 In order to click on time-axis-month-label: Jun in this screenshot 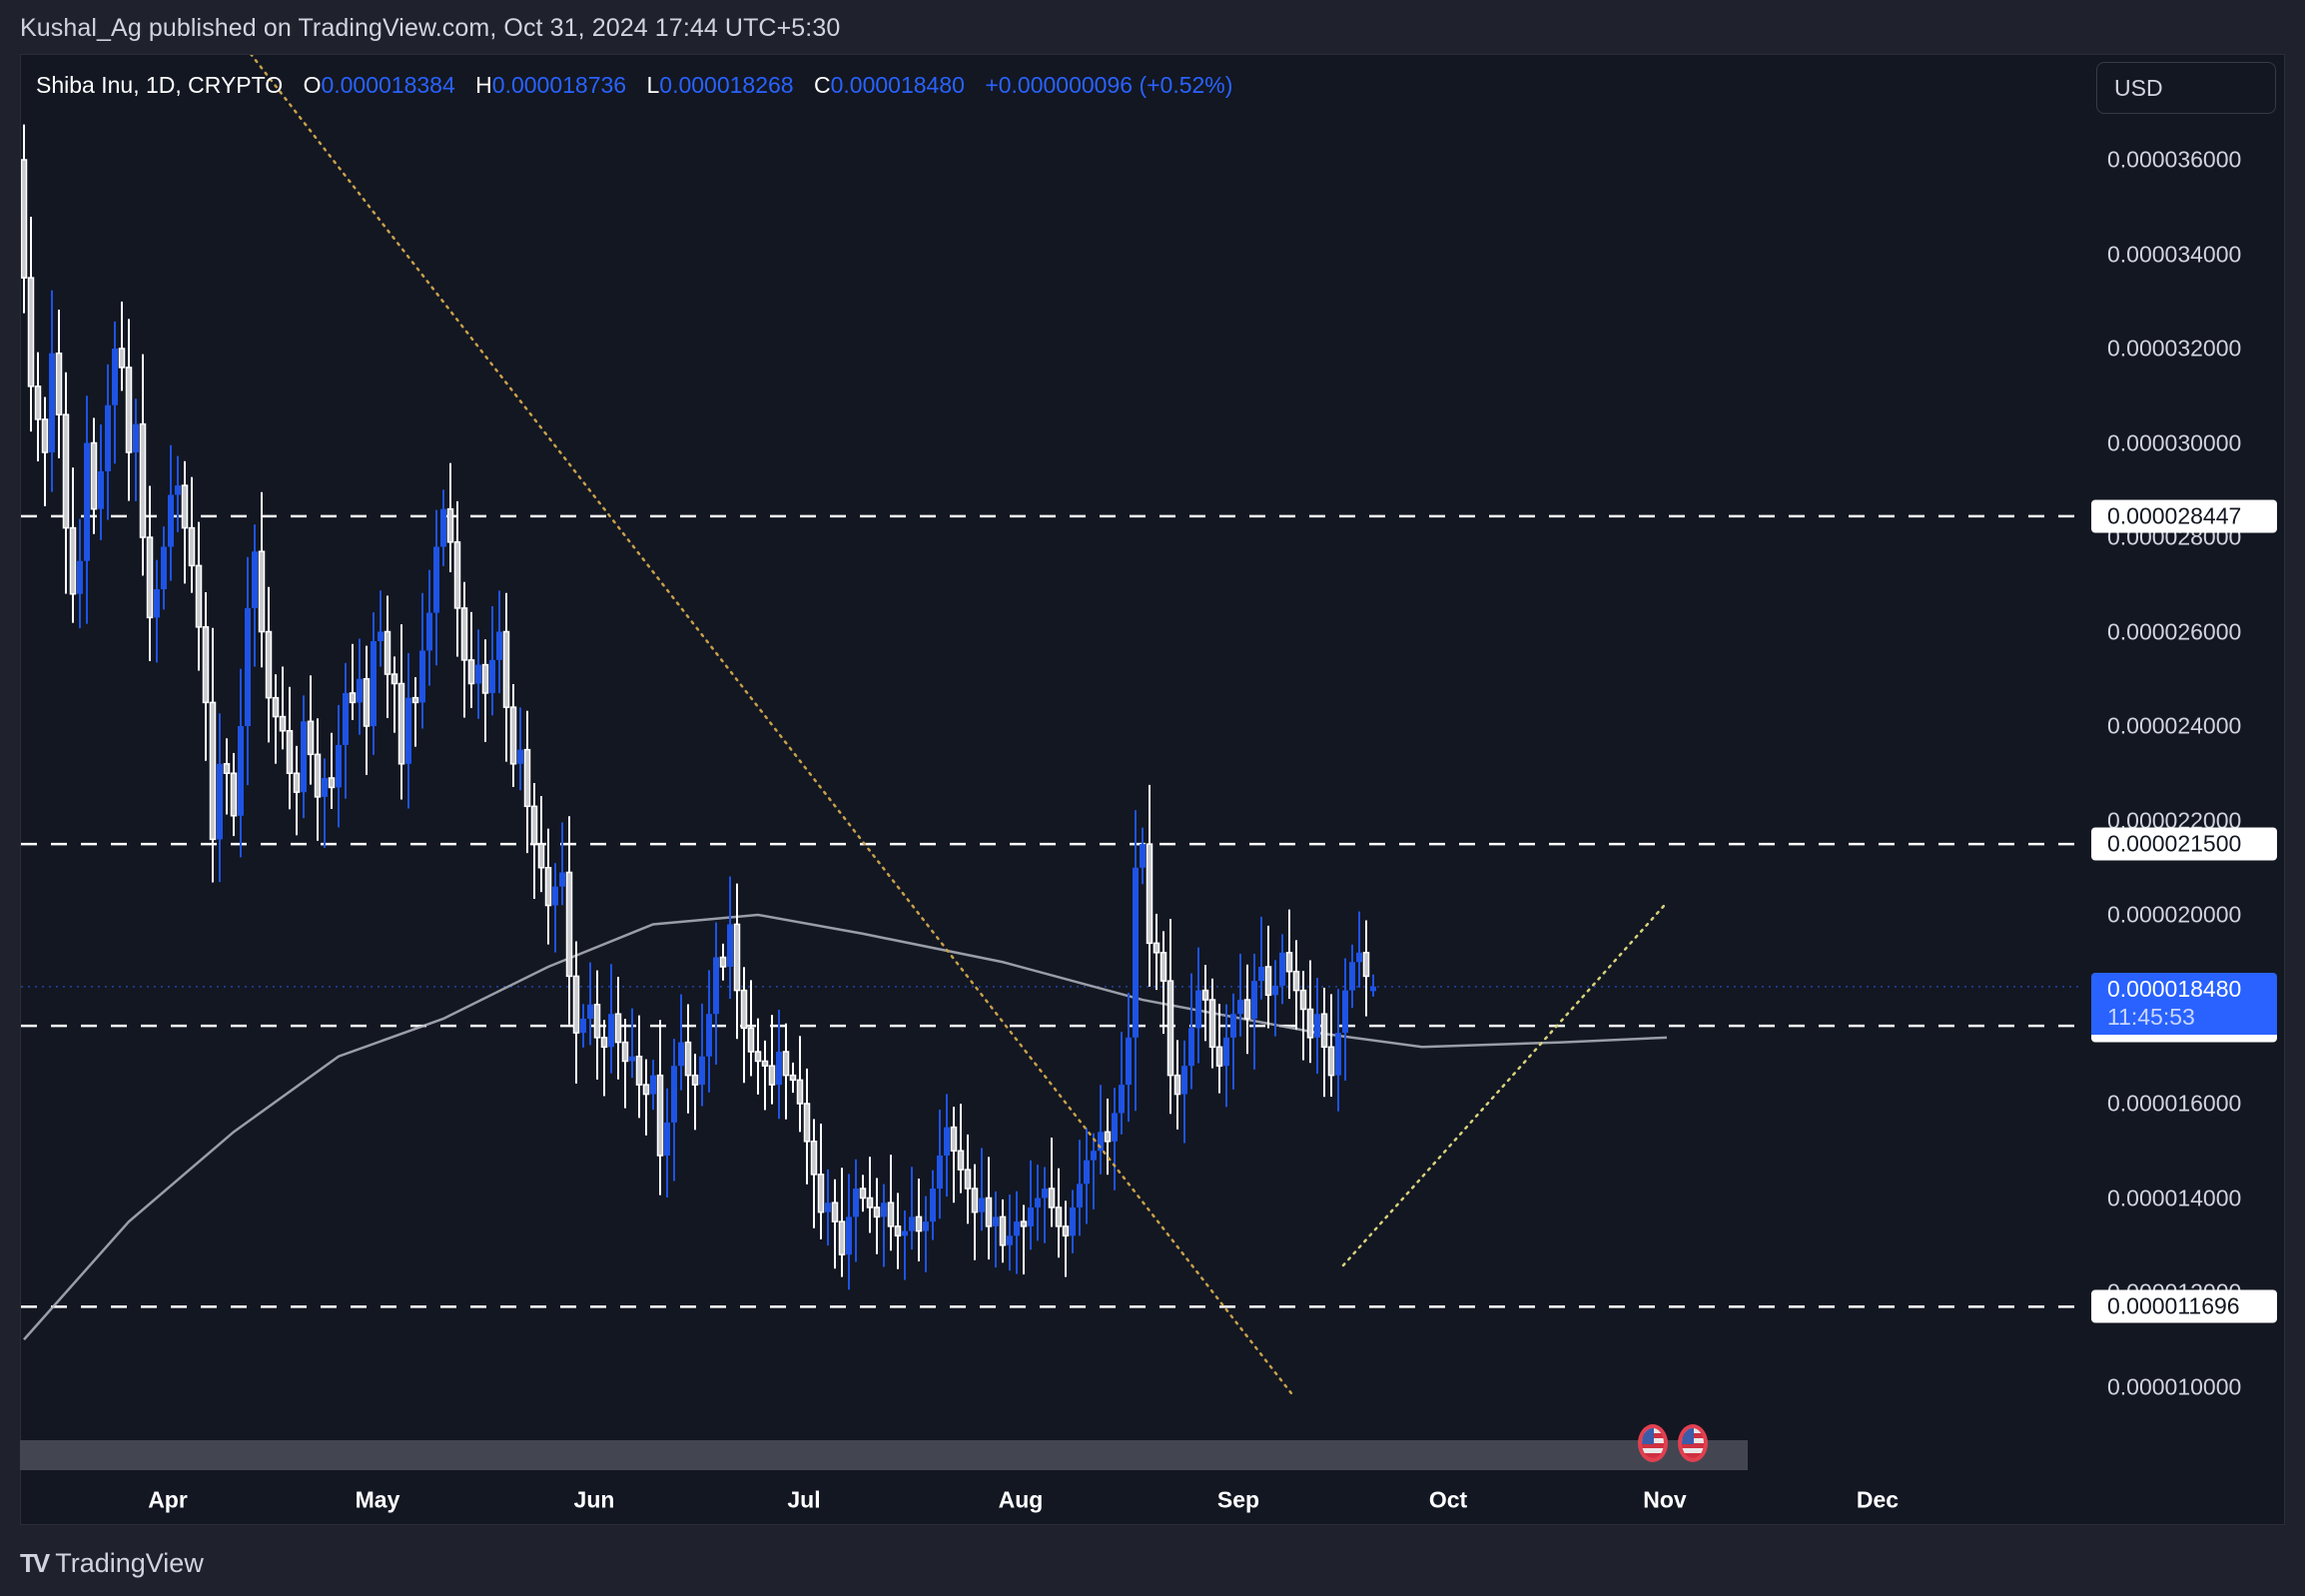, I will do `click(594, 1499)`.